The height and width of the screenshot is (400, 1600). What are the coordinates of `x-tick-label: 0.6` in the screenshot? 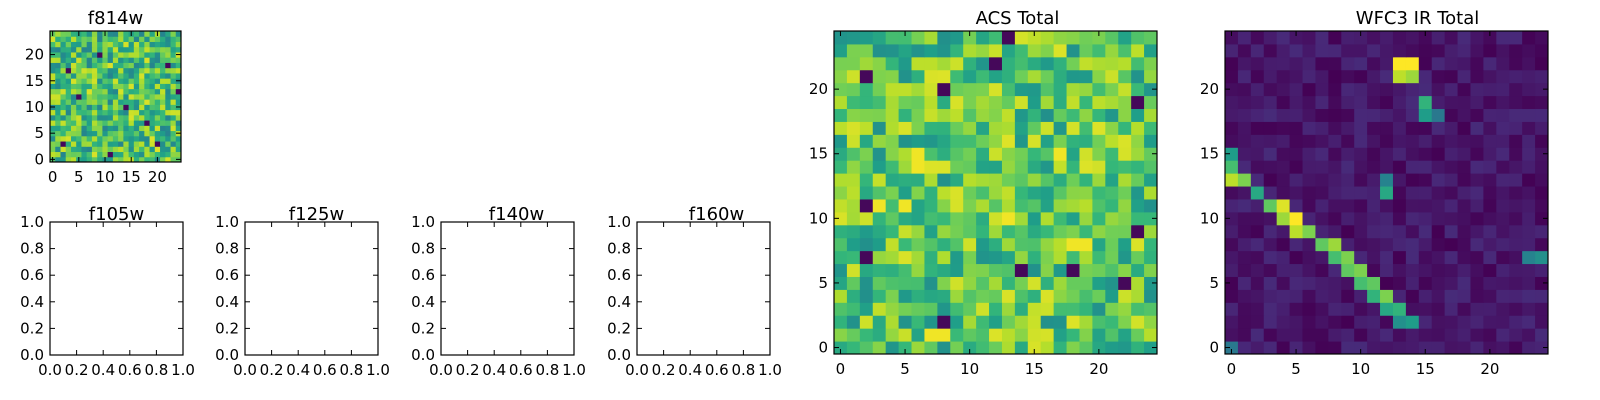 It's located at (521, 370).